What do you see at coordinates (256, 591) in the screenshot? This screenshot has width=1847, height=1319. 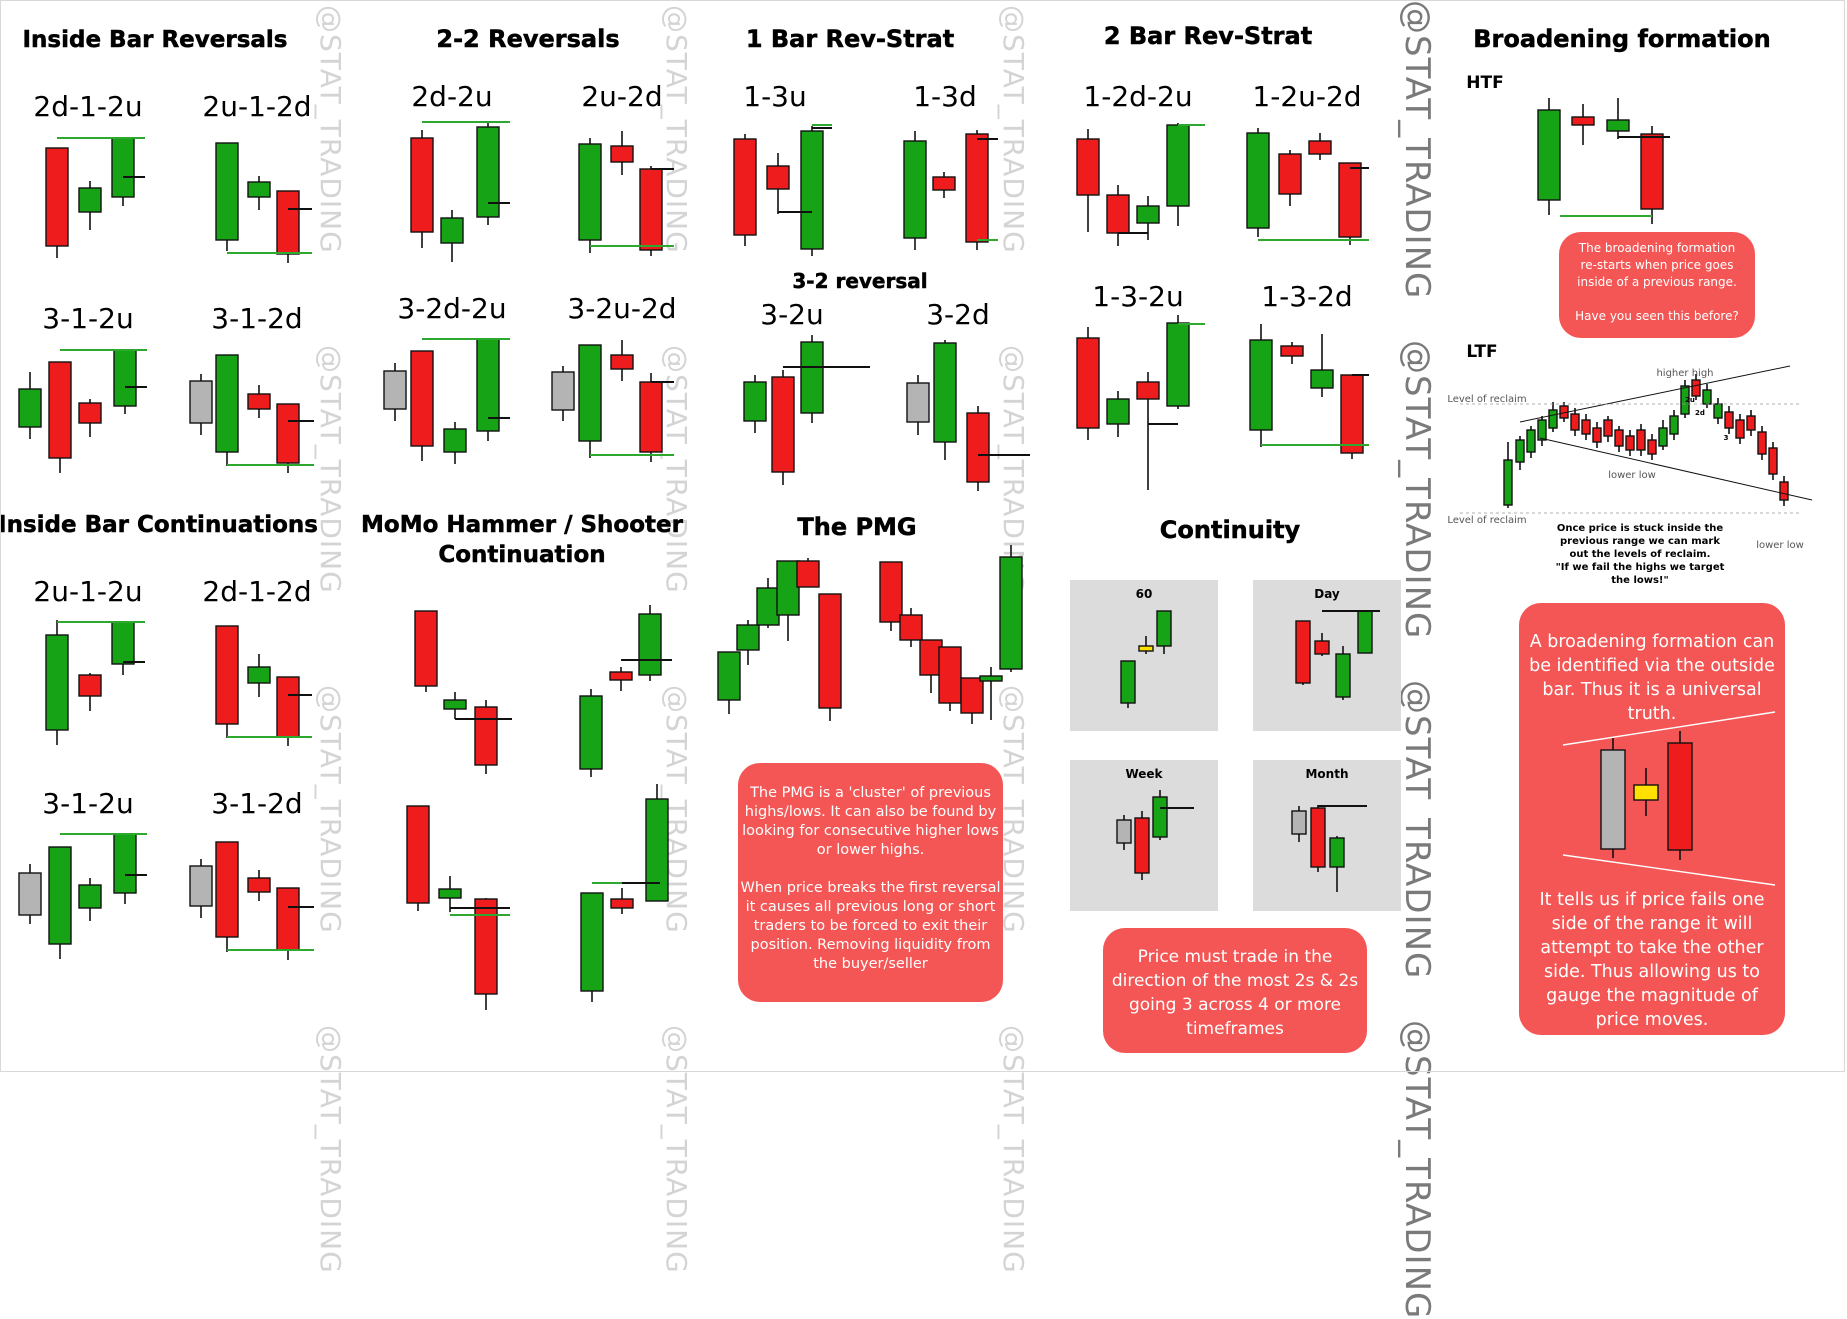 I see `pattern-label: 2d-1-2d` at bounding box center [256, 591].